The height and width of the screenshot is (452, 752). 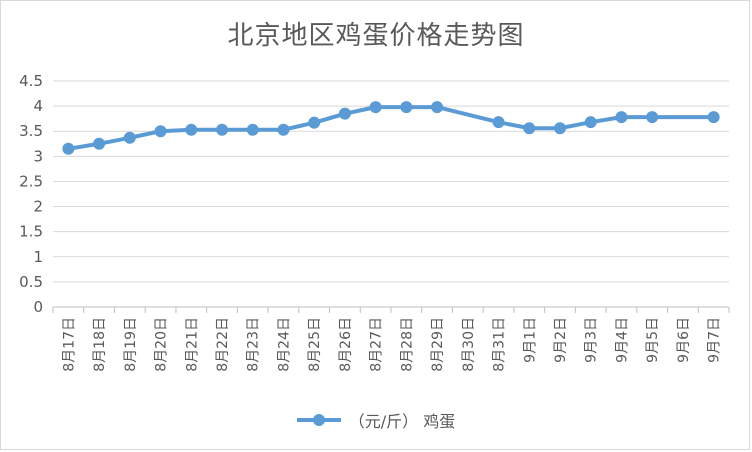 I want to click on x-tick-label: 8月18日, so click(x=100, y=344).